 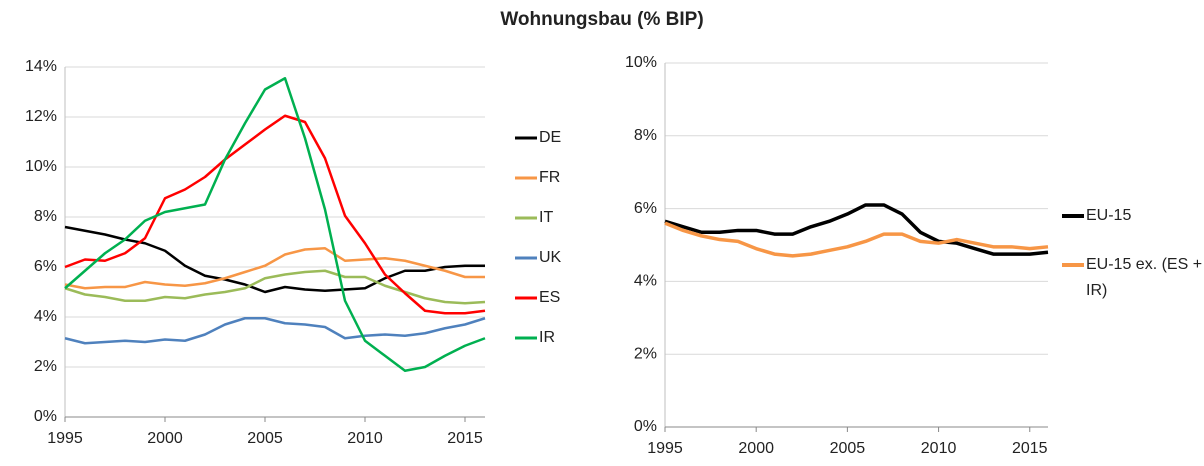 I want to click on legend-item: UK, so click(x=550, y=257).